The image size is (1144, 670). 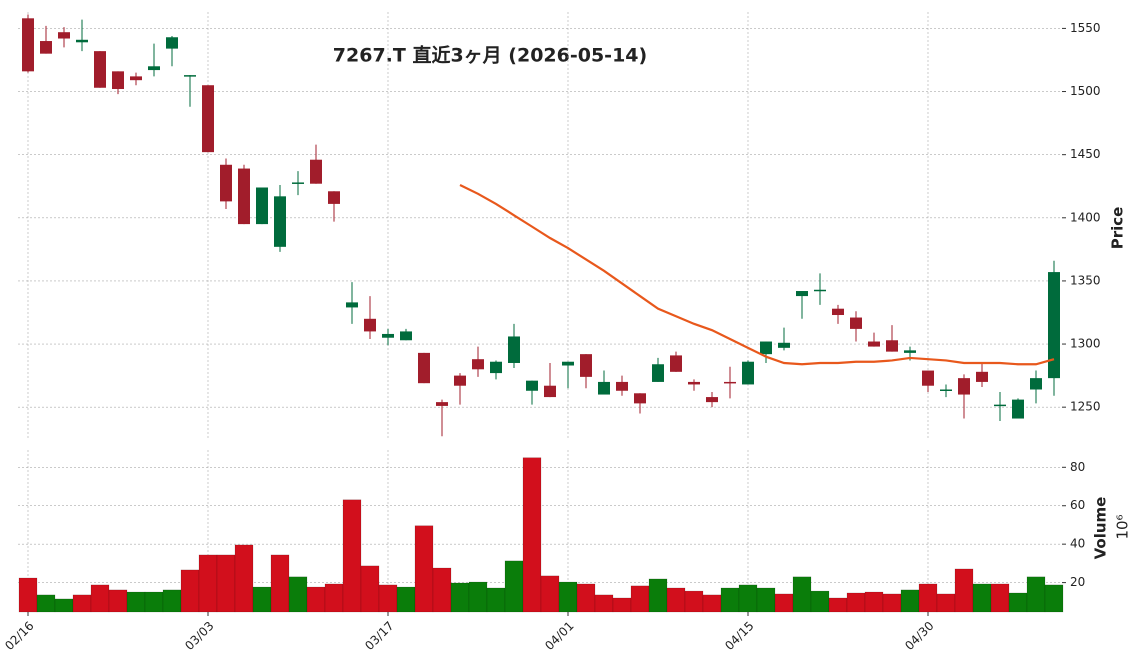 I want to click on moving-average-line, so click(x=757, y=274).